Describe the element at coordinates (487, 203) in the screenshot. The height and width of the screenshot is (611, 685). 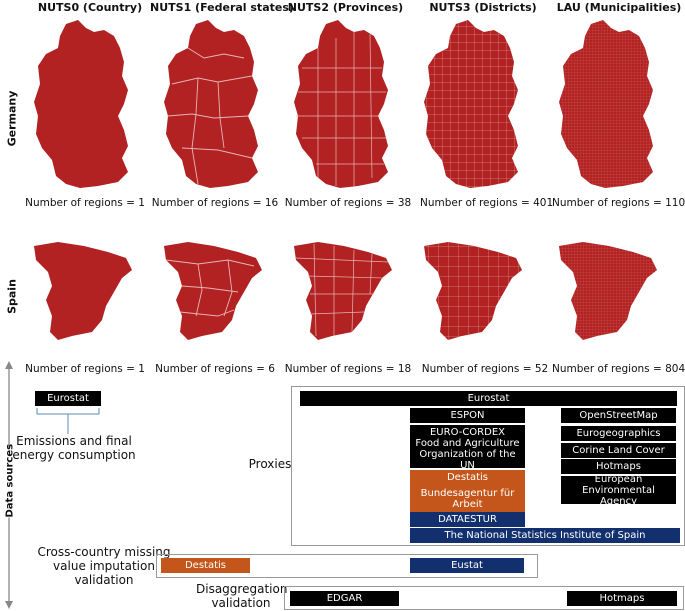
I see `germany-count-nuts3: Number of regions = 401` at that location.